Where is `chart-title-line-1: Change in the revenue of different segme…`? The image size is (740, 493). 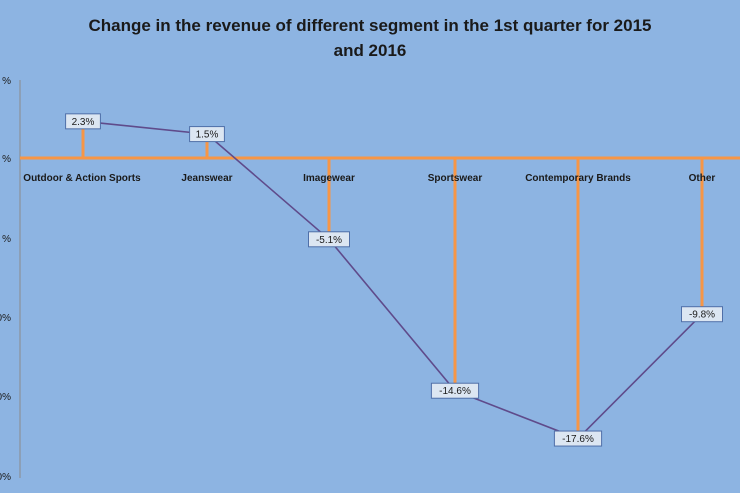 chart-title-line-1: Change in the revenue of different segme… is located at coordinates (369, 25).